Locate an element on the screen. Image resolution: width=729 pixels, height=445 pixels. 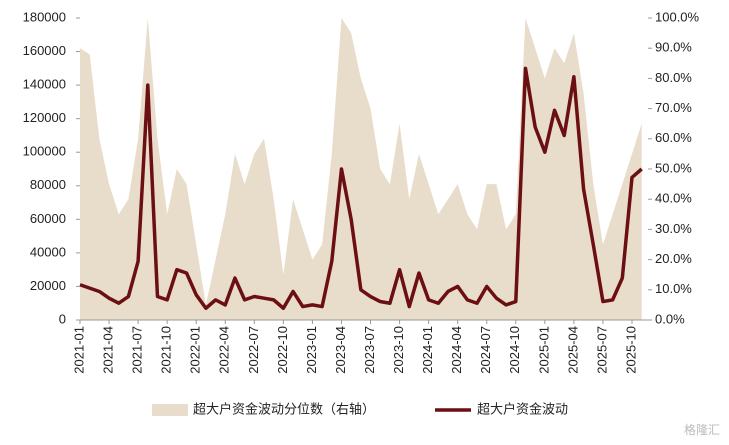
x-tick-label: 2021-04 is located at coordinates (107, 350).